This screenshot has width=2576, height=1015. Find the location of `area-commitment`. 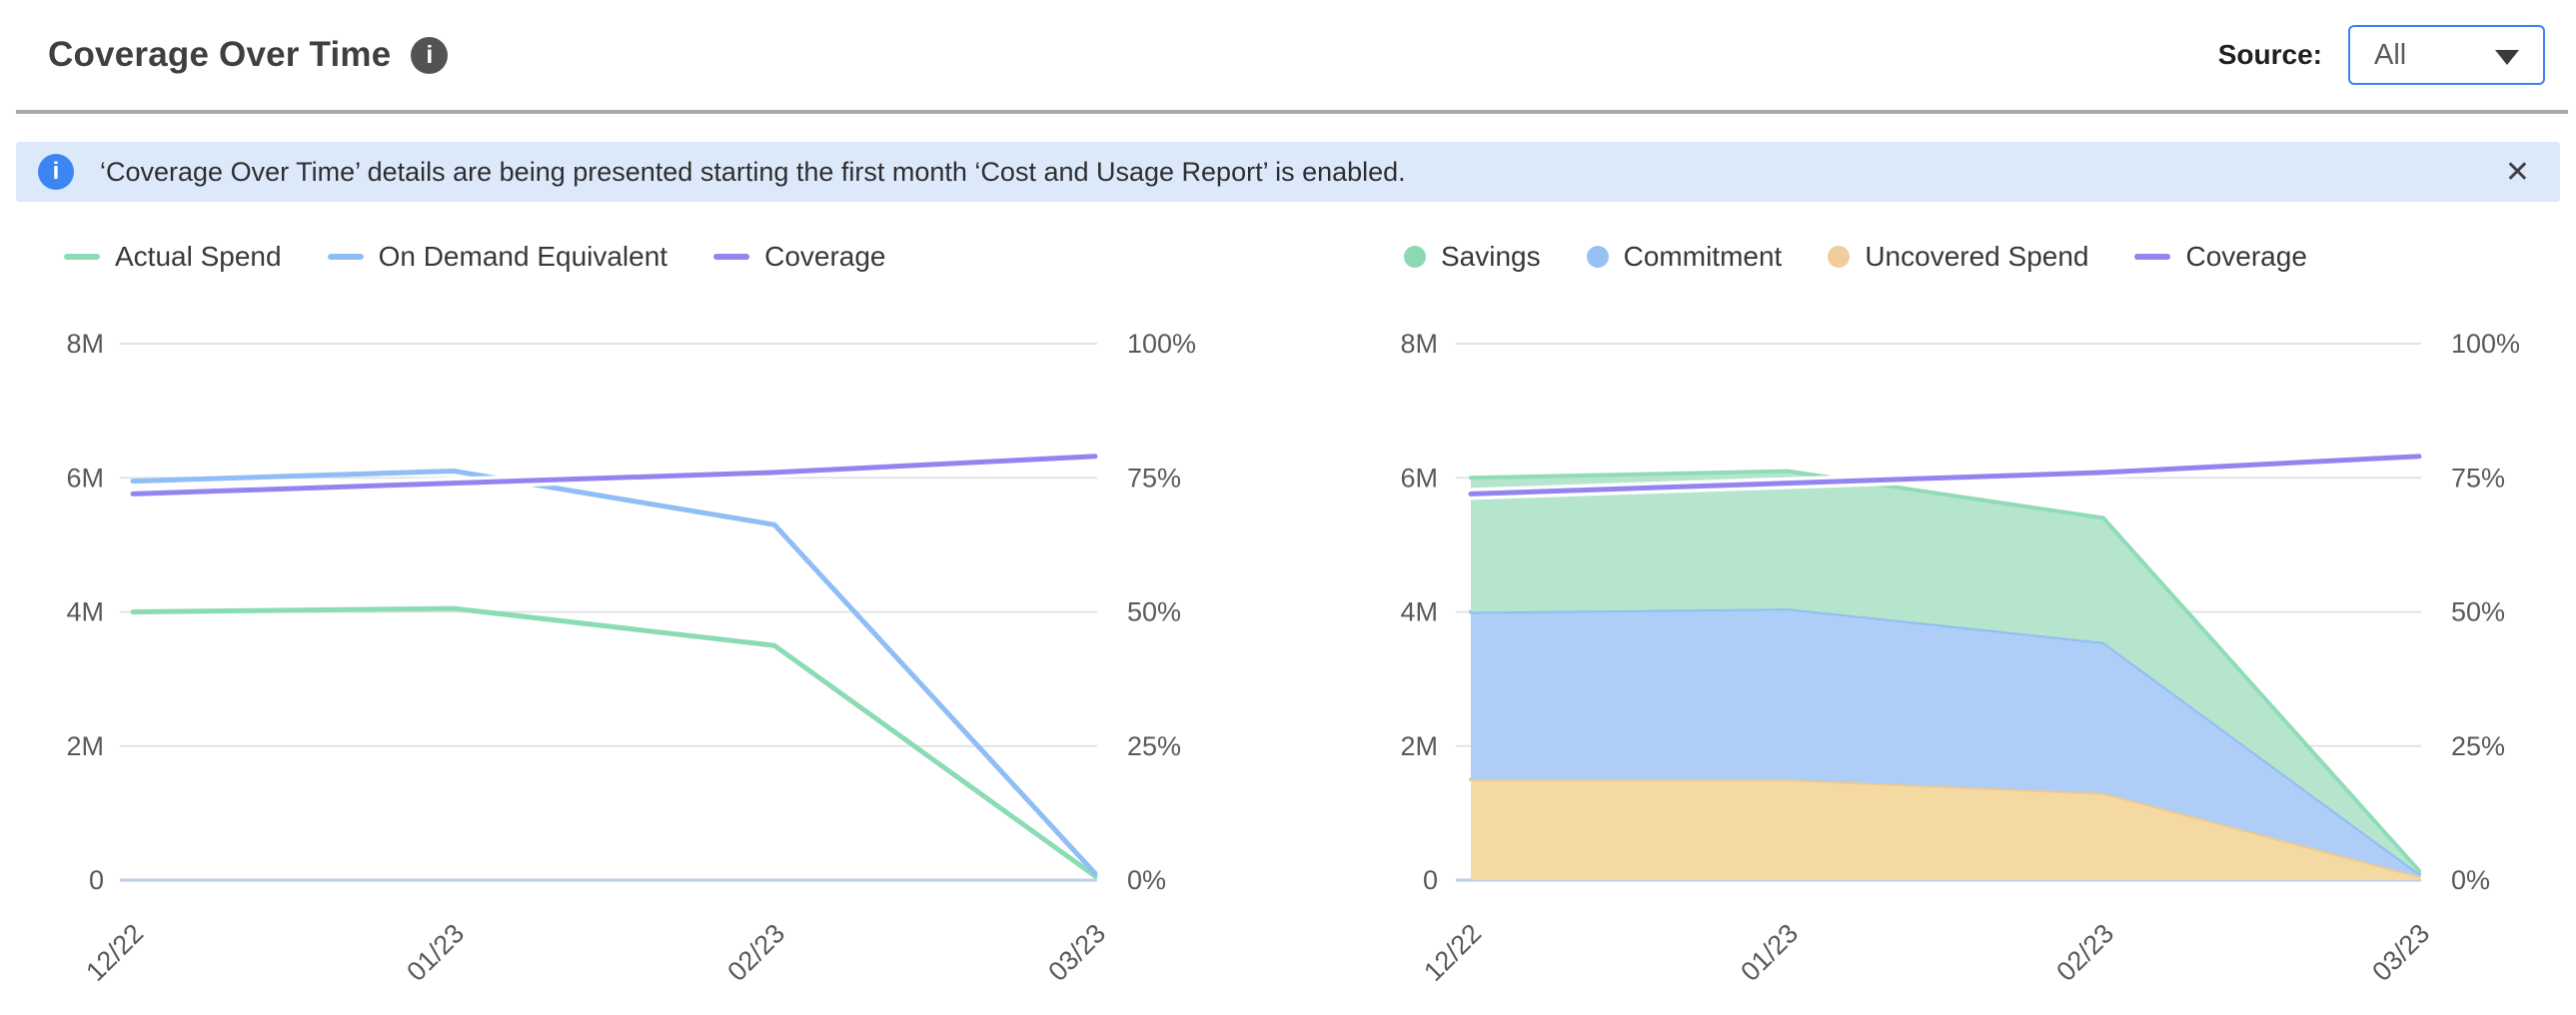

area-commitment is located at coordinates (1945, 742).